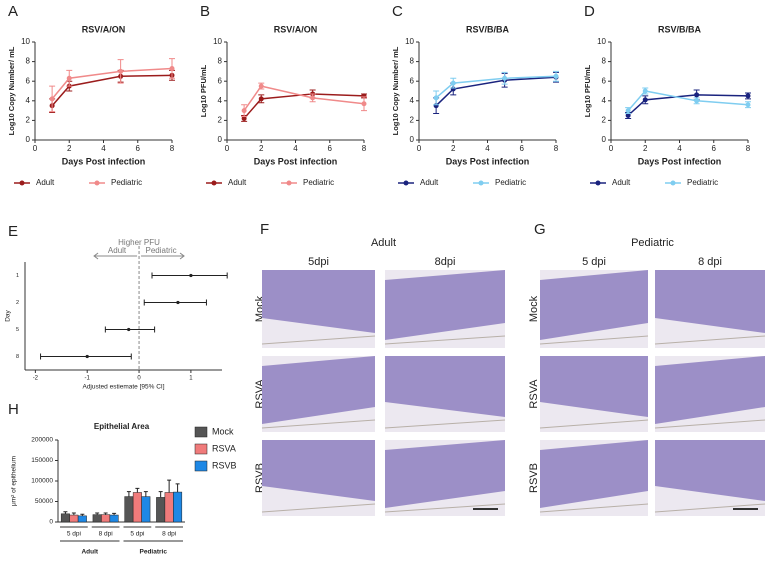  I want to click on panel-label: E, so click(13, 231).